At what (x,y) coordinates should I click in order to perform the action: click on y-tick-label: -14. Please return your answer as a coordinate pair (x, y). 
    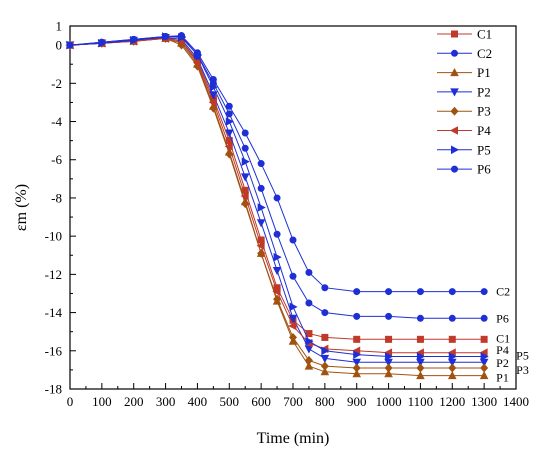
    Looking at the image, I should click on (54, 312).